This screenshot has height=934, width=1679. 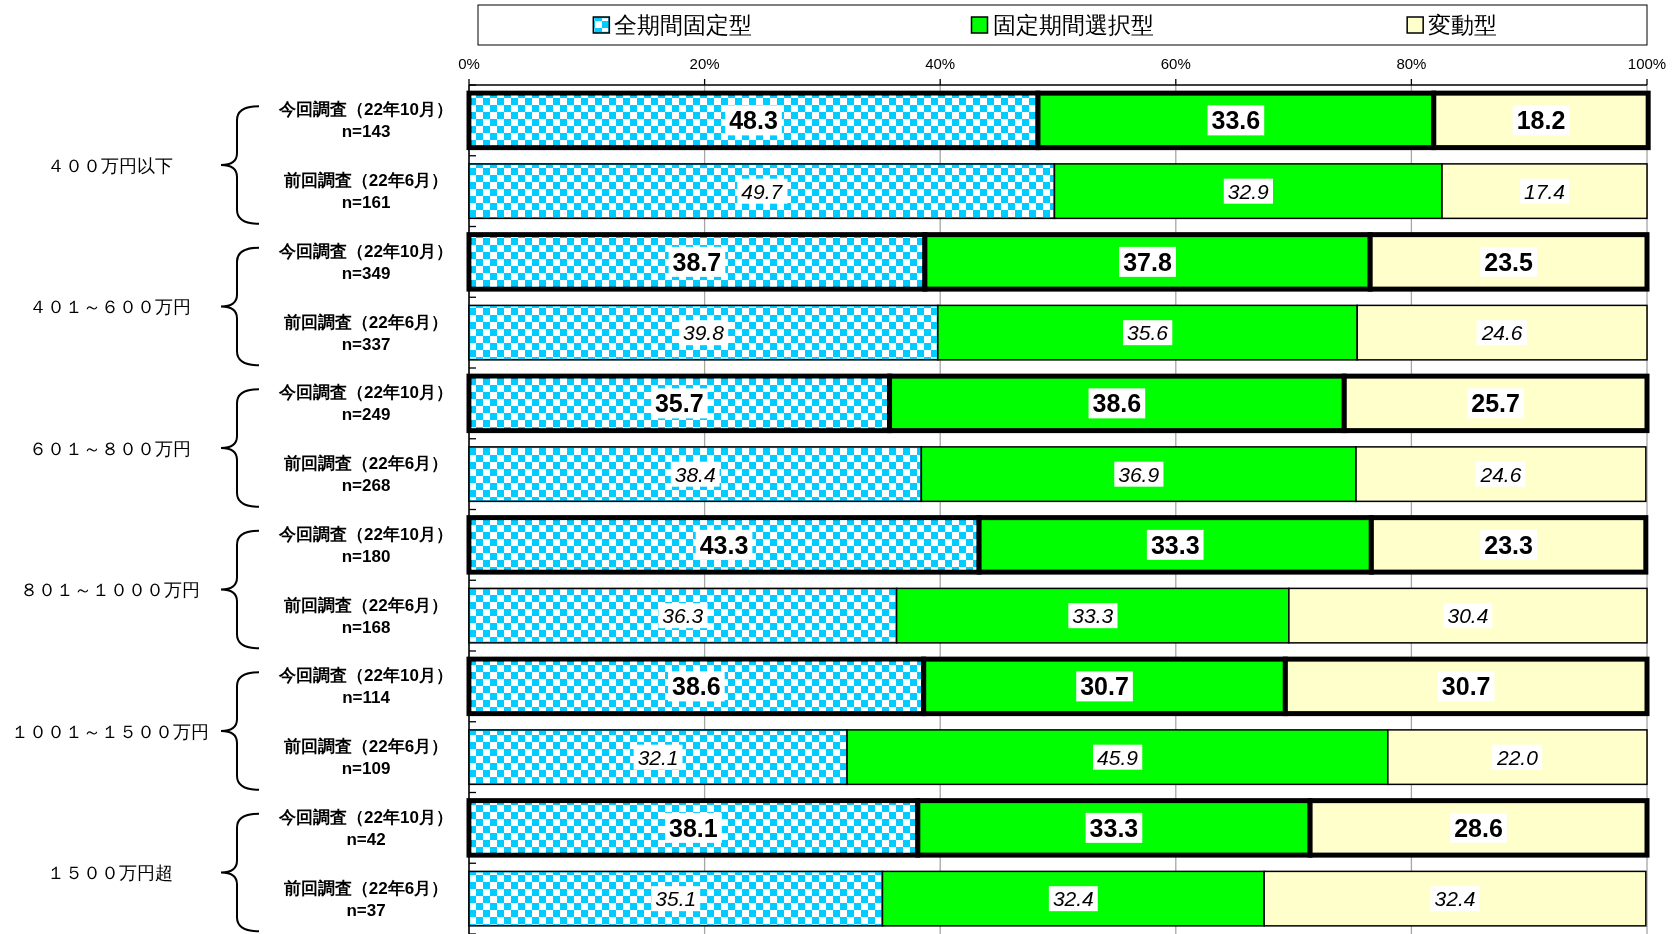 I want to click on x-tick-label: 60%, so click(x=1175, y=63).